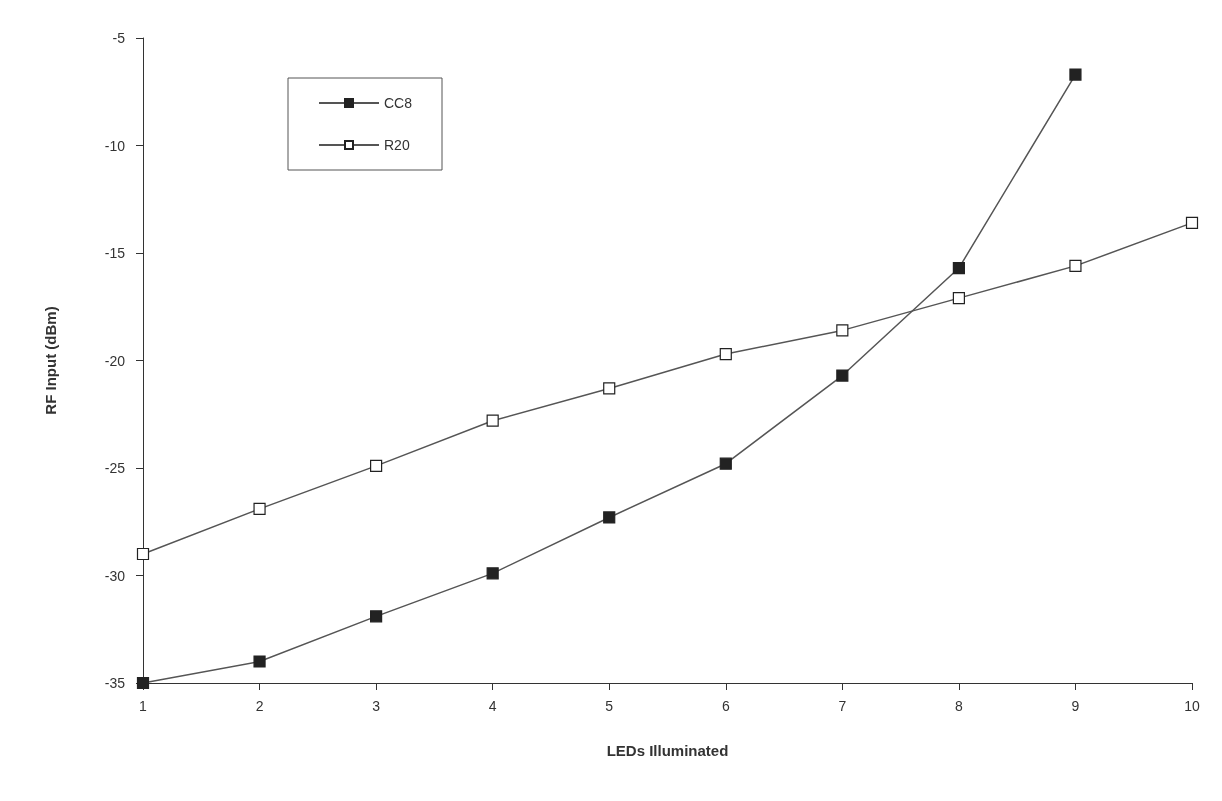  Describe the element at coordinates (1075, 706) in the screenshot. I see `x-tick-label: 9` at that location.